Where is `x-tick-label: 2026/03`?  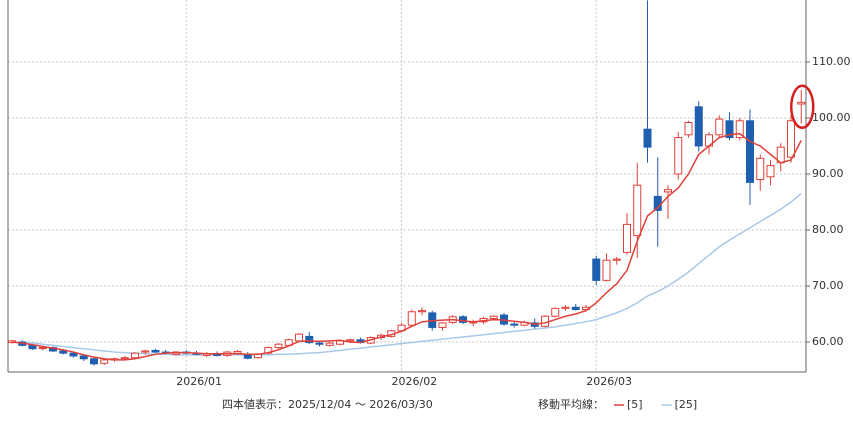
x-tick-label: 2026/03 is located at coordinates (609, 381).